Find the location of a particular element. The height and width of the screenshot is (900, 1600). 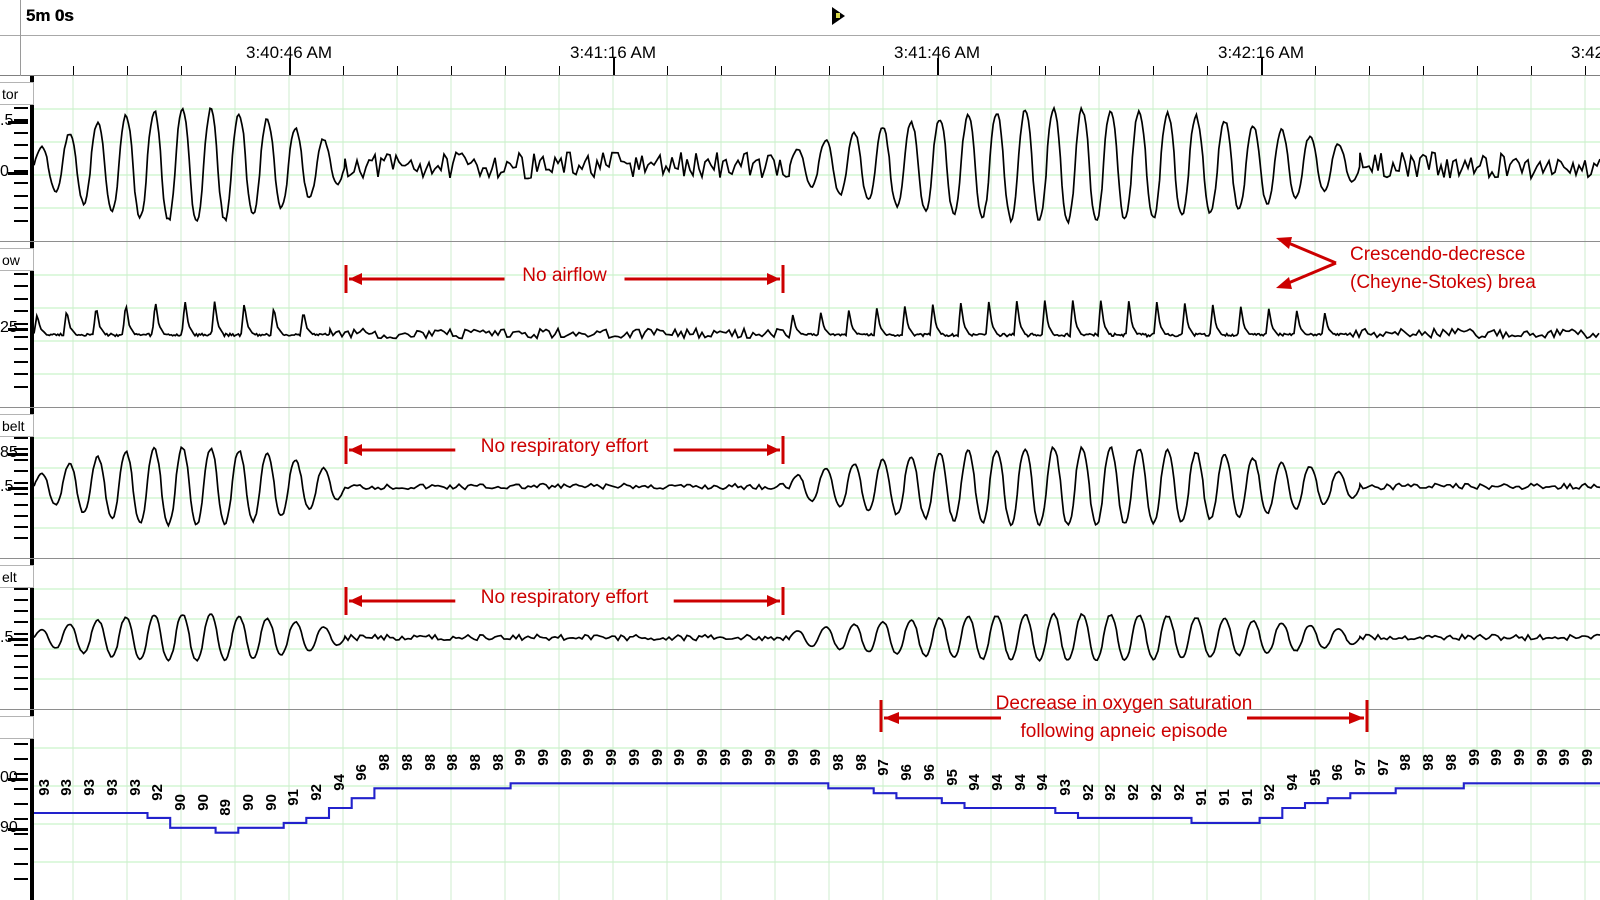

time-axis-label: 3:41:16 AM is located at coordinates (613, 52).